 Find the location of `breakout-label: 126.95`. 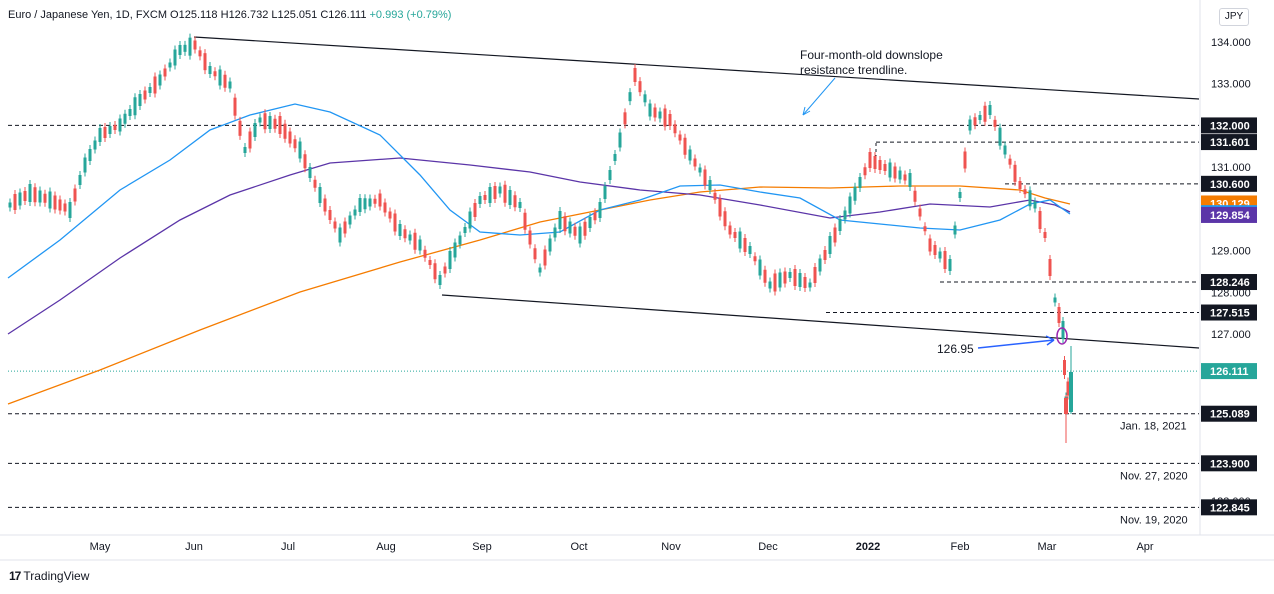

breakout-label: 126.95 is located at coordinates (955, 349).